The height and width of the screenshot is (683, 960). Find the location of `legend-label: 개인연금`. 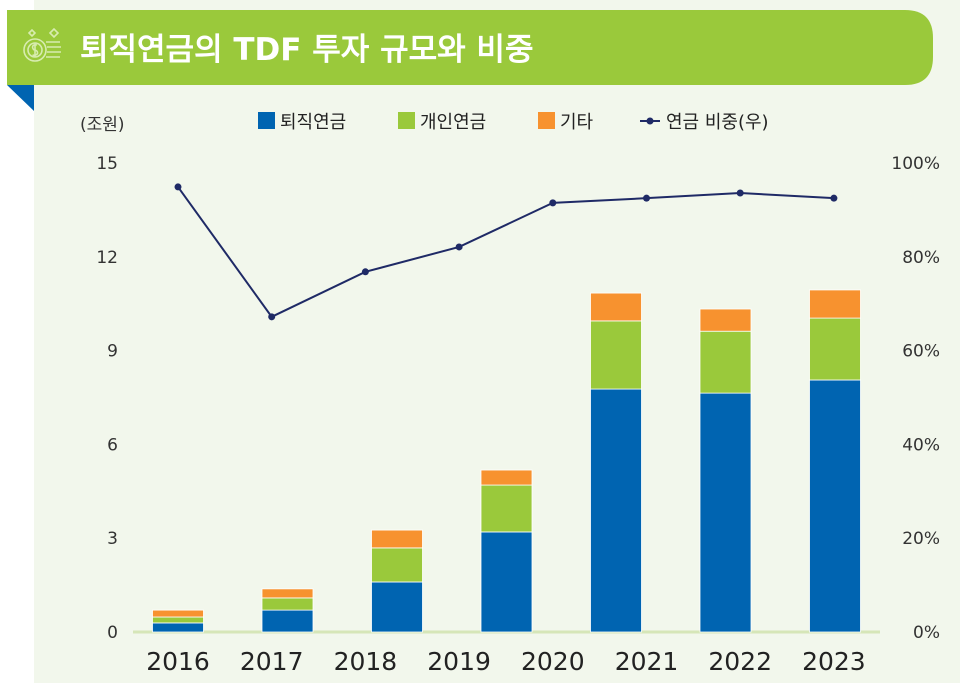

legend-label: 개인연금 is located at coordinates (453, 122).